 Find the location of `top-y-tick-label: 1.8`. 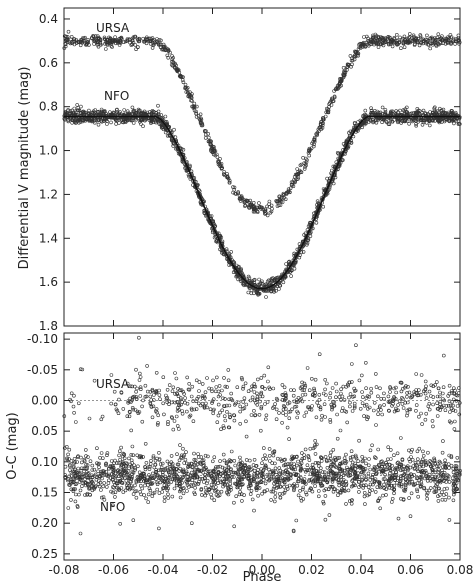

top-y-tick-label: 1.8 is located at coordinates (48, 326).